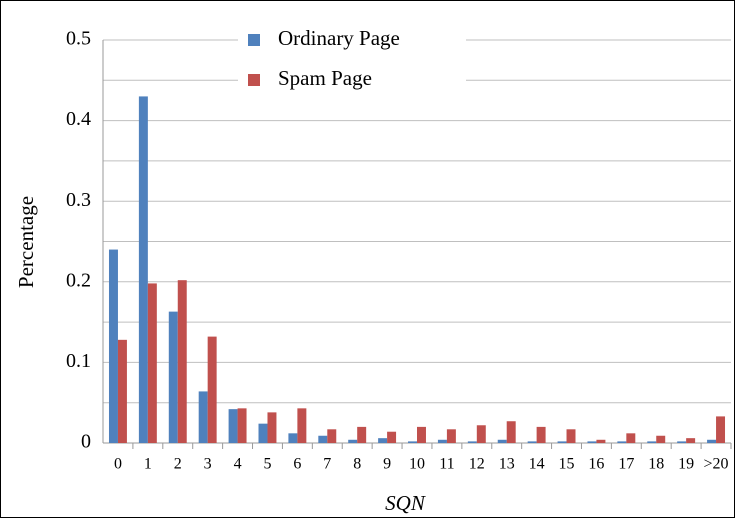 The image size is (735, 518). I want to click on x-axis-label: SQN, so click(405, 503).